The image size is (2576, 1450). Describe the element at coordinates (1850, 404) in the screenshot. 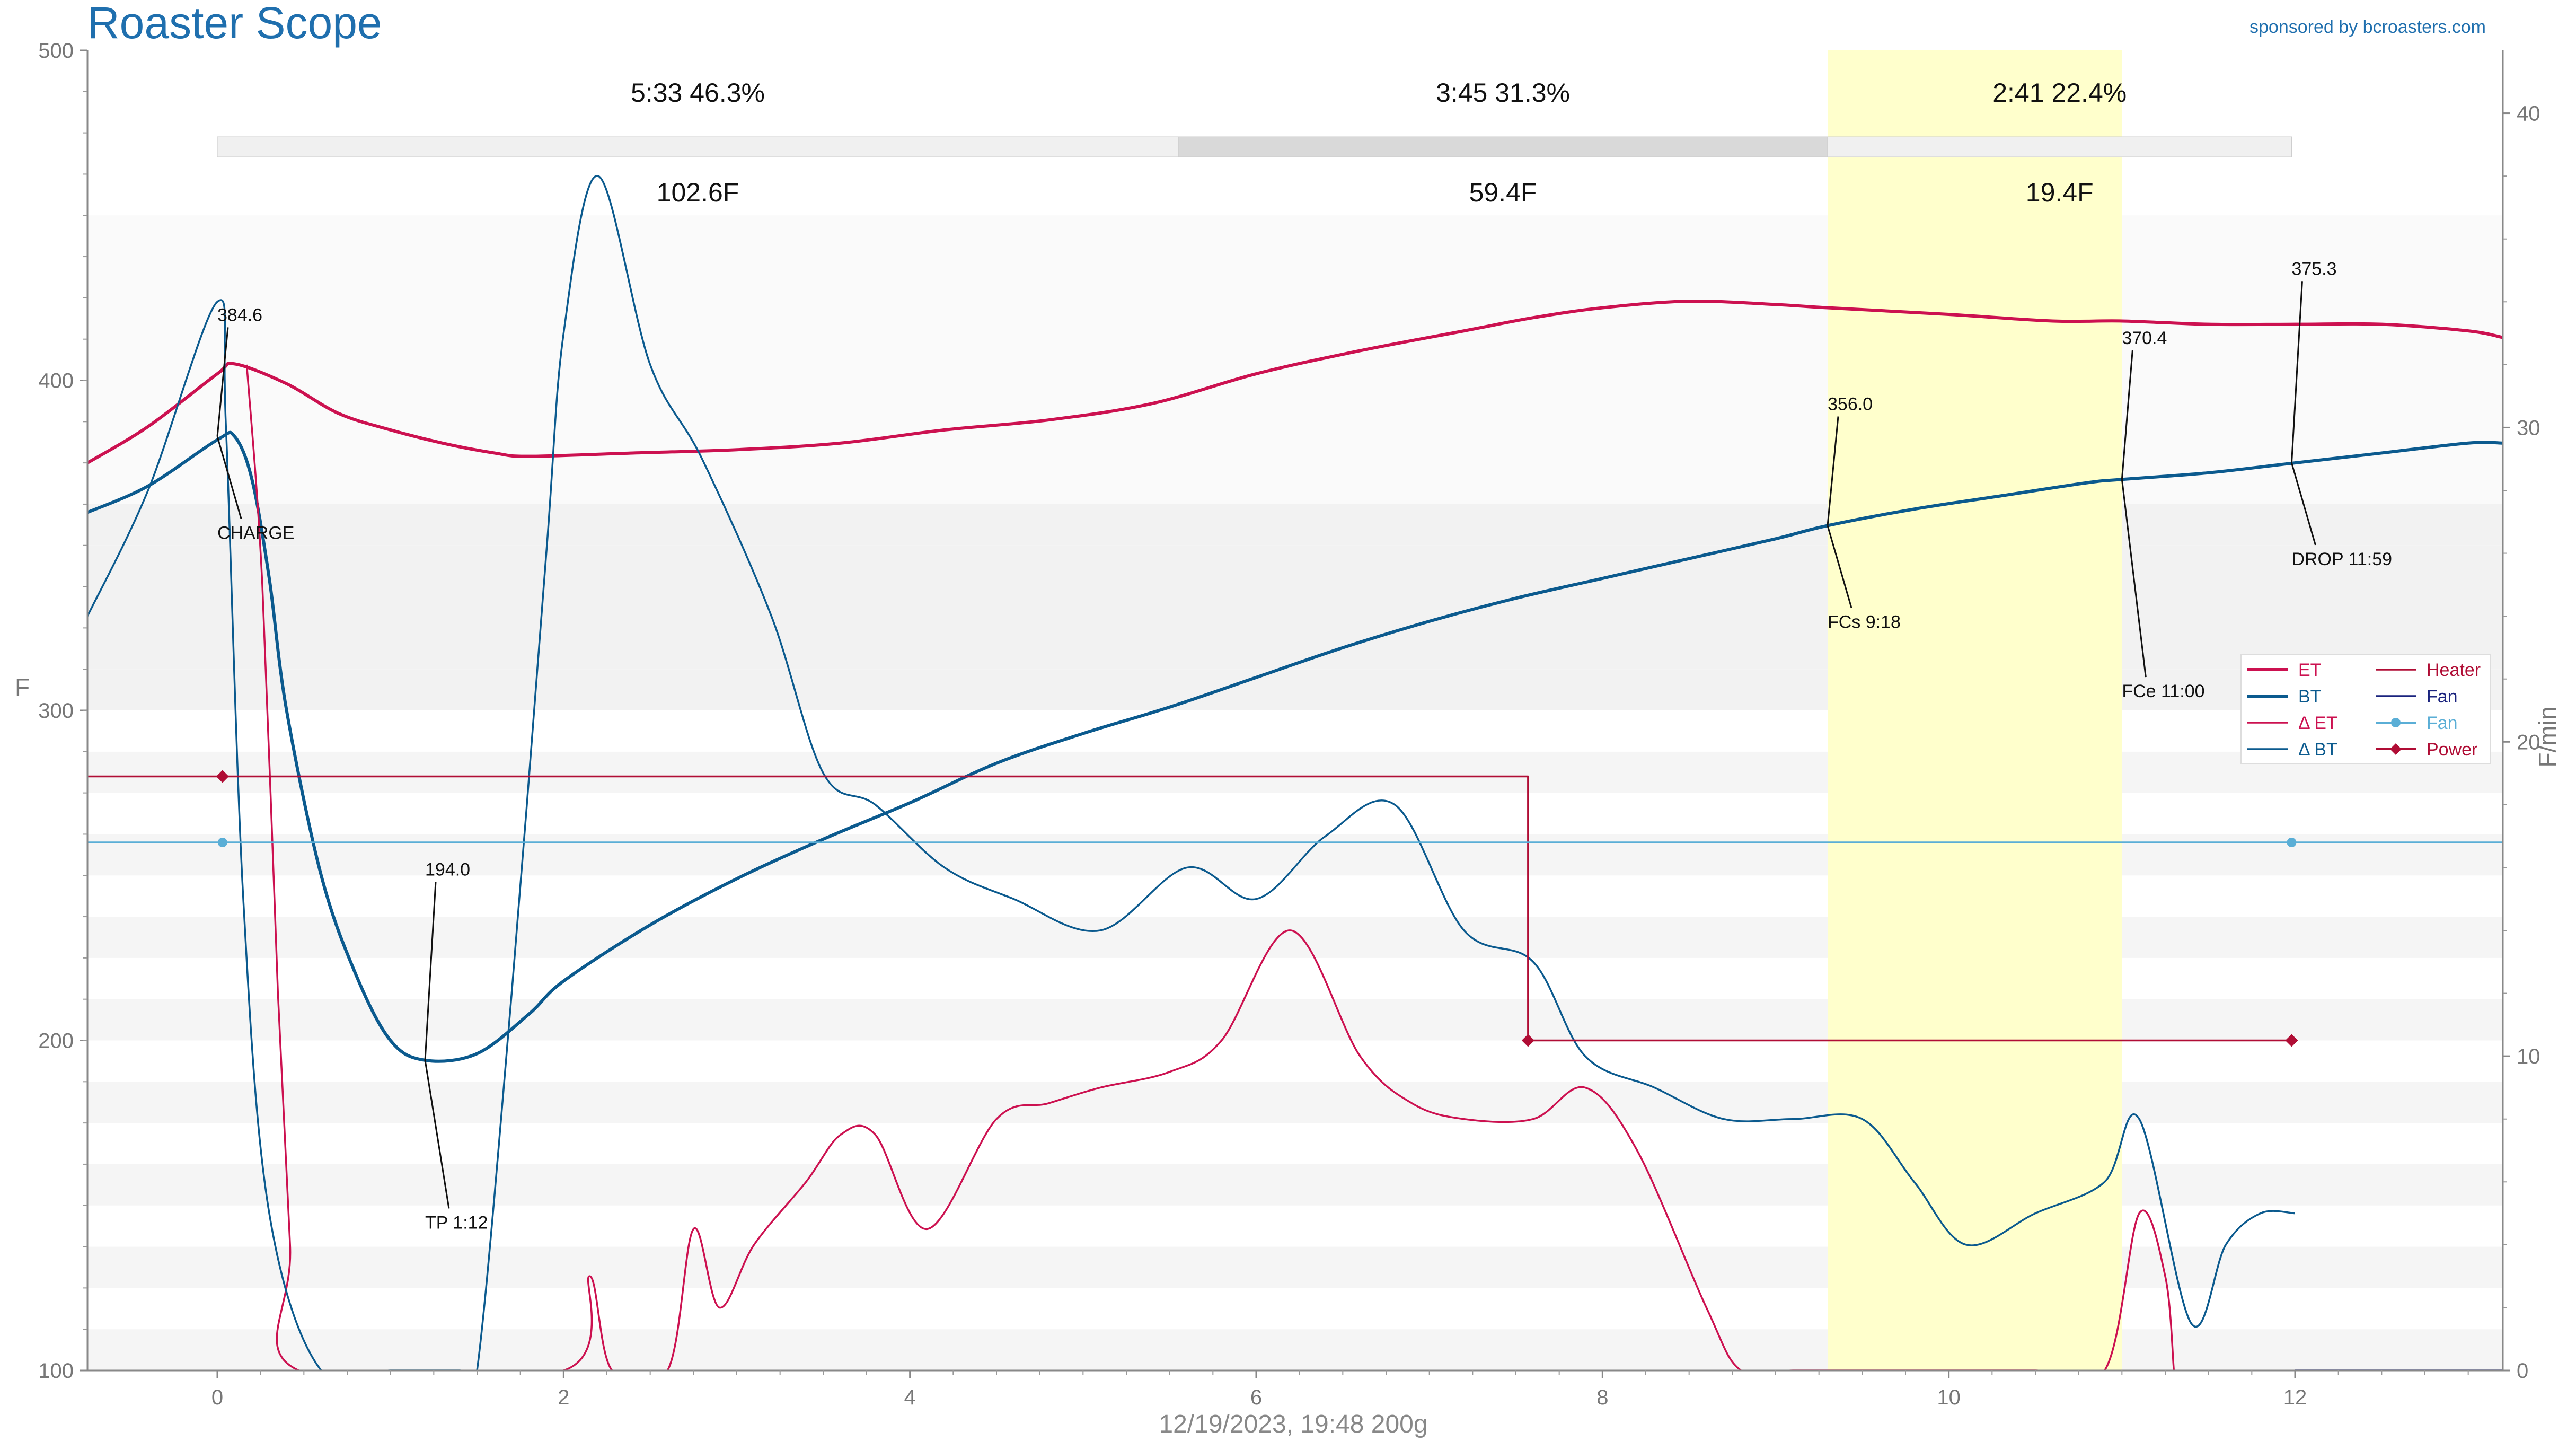

I see `annotation-value: 356.0` at that location.